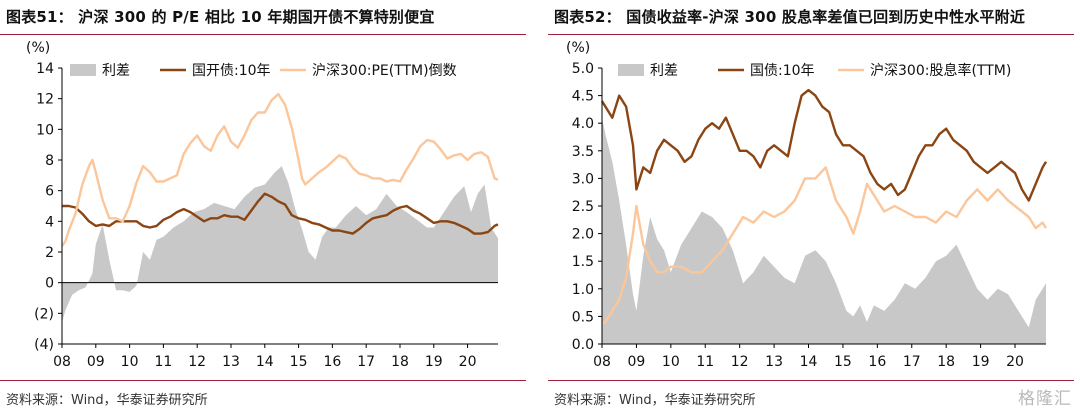 The width and height of the screenshot is (1080, 415). Describe the element at coordinates (583, 152) in the screenshot. I see `y-tick-label: 3.5` at that location.